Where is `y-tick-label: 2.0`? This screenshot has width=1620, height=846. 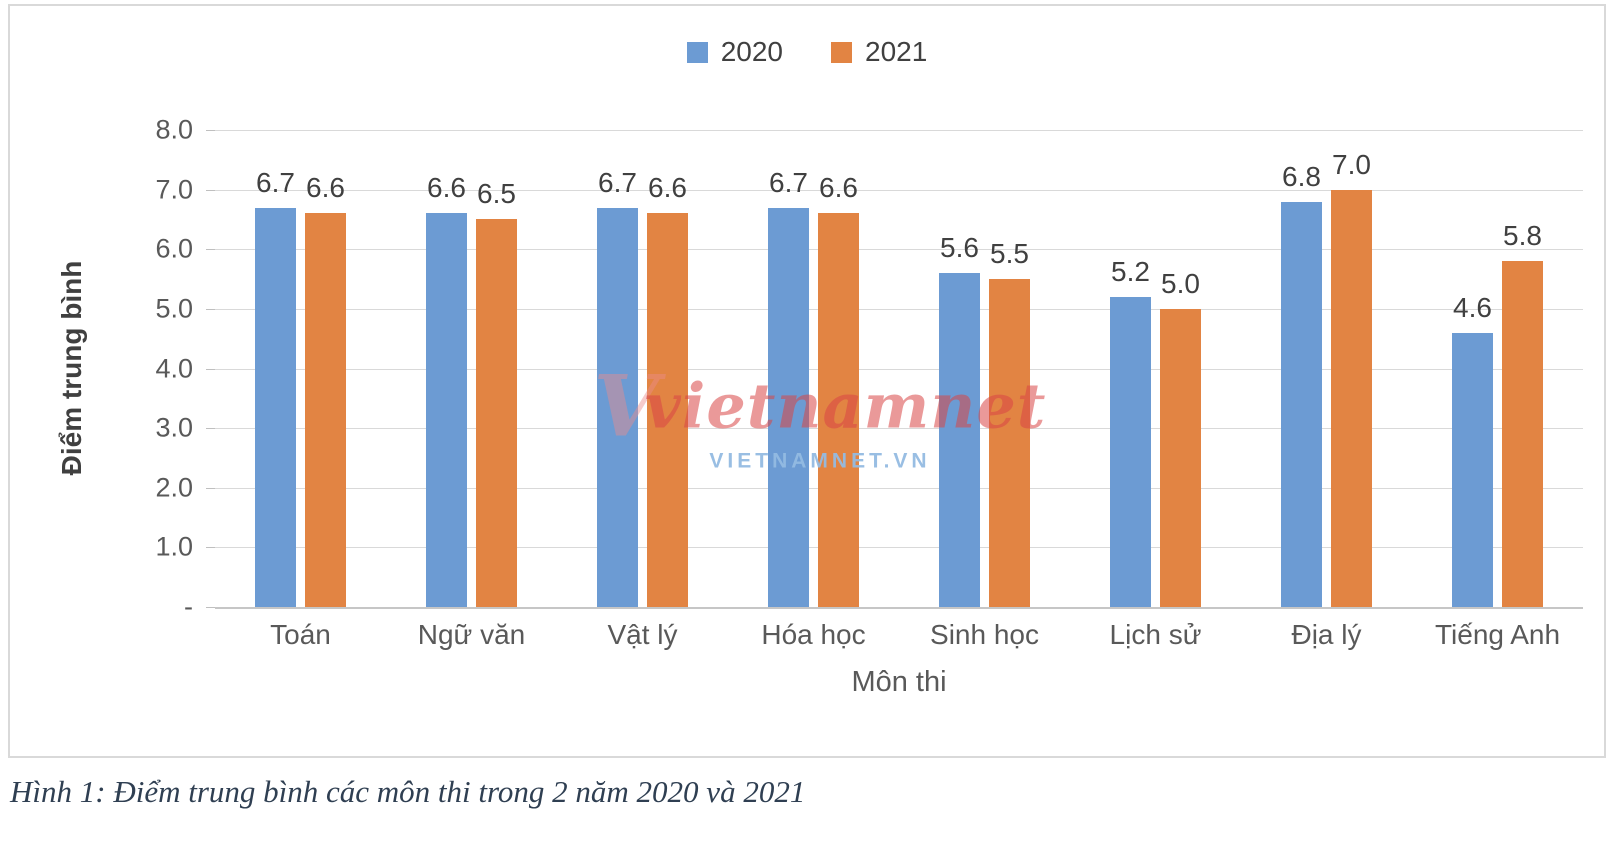 y-tick-label: 2.0 is located at coordinates (174, 487).